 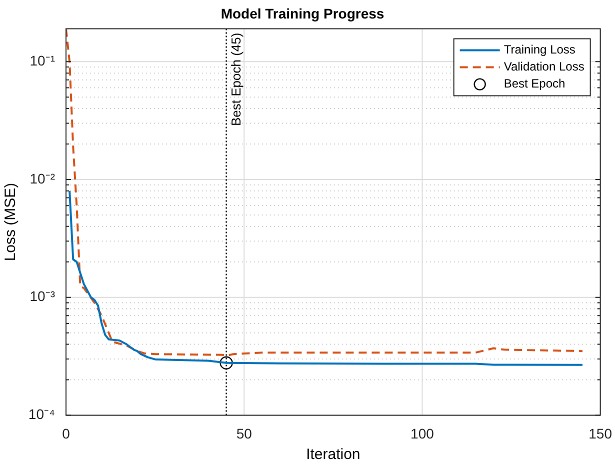 What do you see at coordinates (41, 414) in the screenshot?
I see `y-tick-label: 10⁻⁴` at bounding box center [41, 414].